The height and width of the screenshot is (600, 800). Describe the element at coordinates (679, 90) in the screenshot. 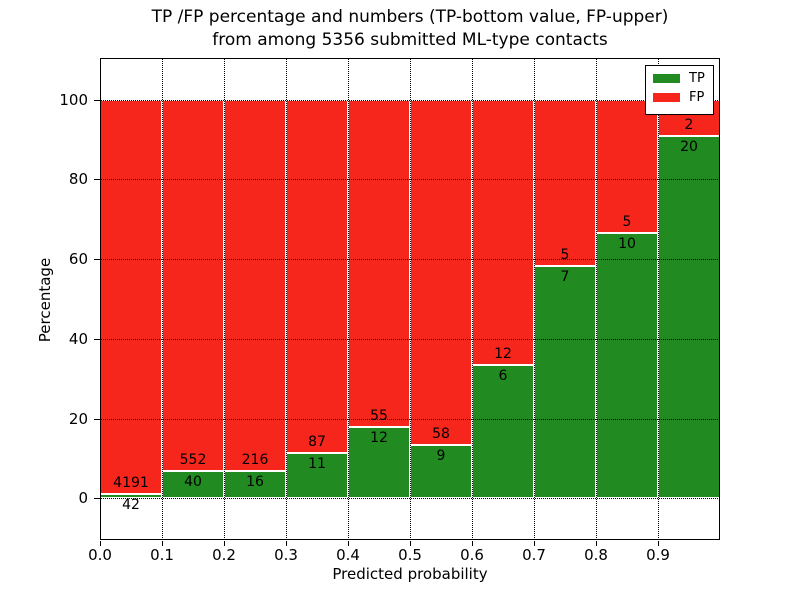

I see `legend: TP FP` at that location.